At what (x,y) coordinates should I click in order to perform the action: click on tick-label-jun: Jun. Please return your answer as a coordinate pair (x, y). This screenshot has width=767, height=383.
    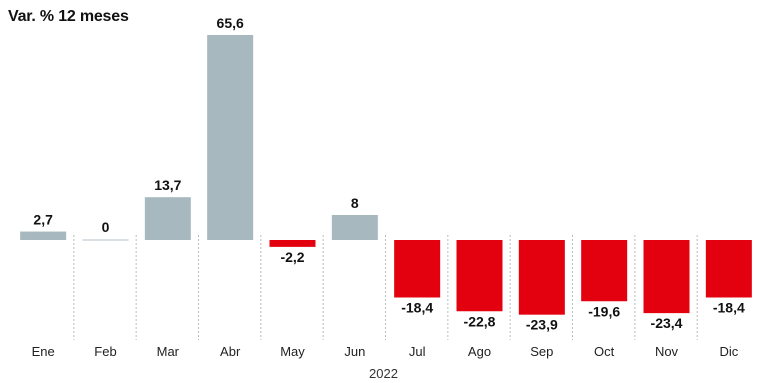
    Looking at the image, I should click on (354, 351).